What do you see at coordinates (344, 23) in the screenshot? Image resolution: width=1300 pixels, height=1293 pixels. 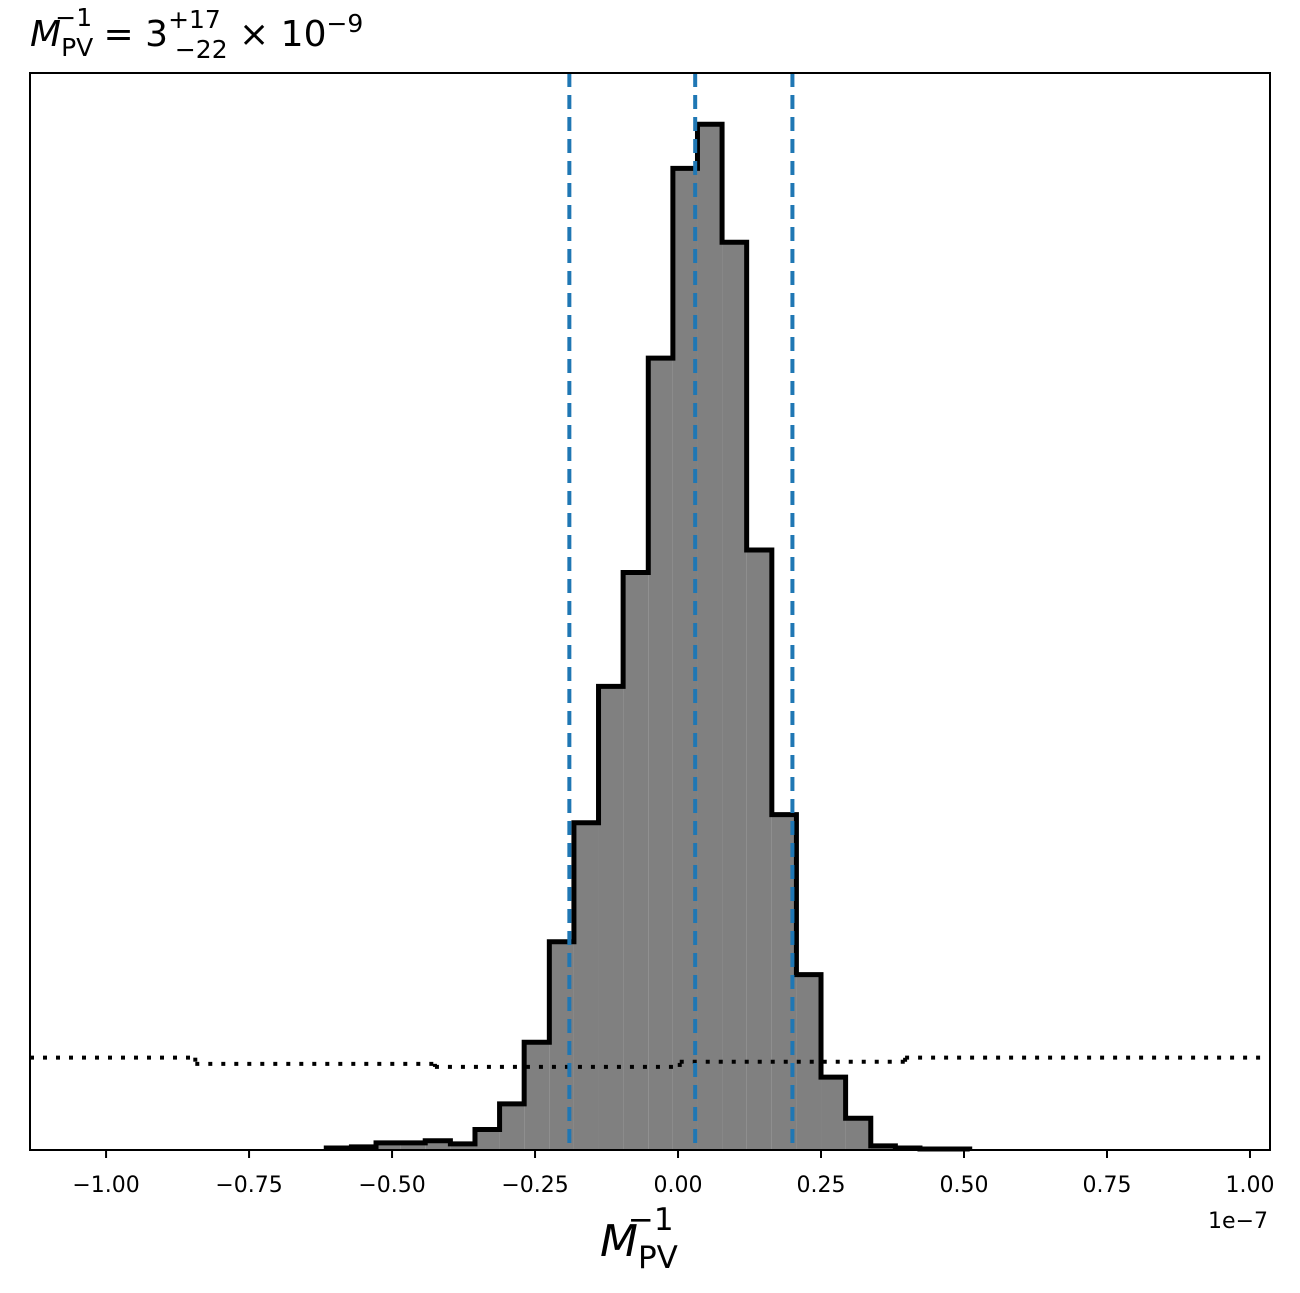 I see `title-exp: −9` at bounding box center [344, 23].